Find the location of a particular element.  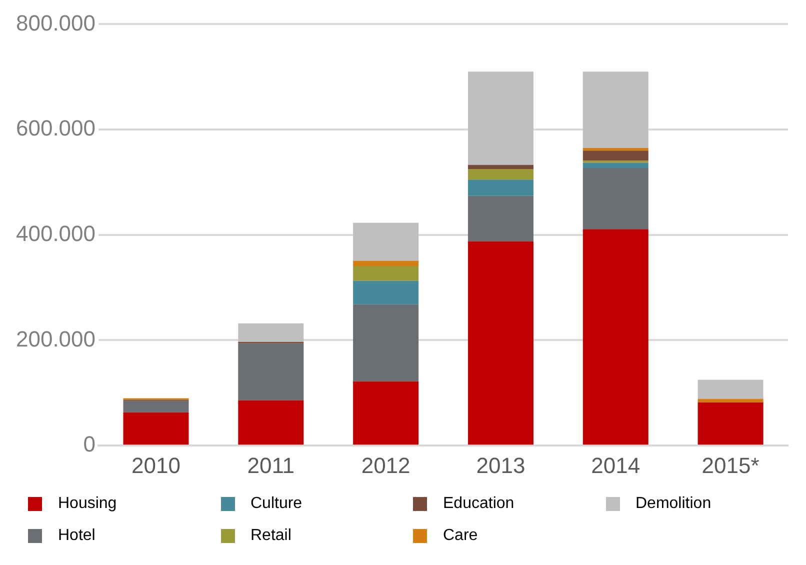

x-tick-label: 2012 is located at coordinates (385, 465).